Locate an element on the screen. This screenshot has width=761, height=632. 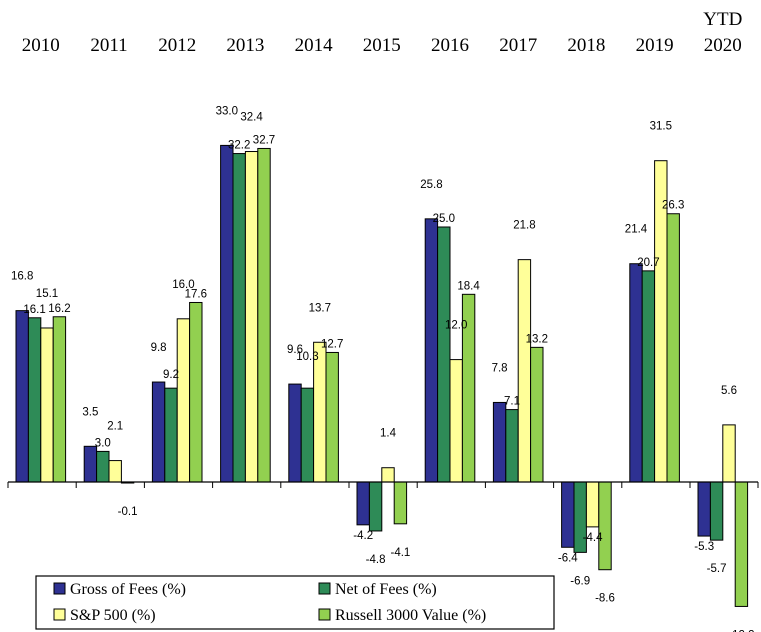
data-label: -6.9 is located at coordinates (580, 581).